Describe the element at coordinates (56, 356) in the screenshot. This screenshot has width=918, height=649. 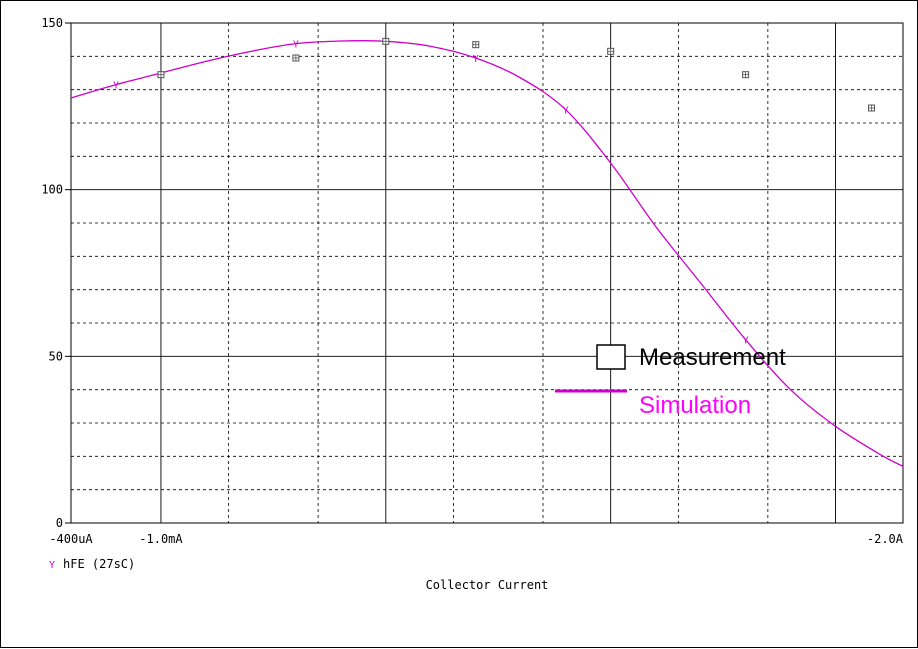
I see `y-tick-label: 50` at that location.